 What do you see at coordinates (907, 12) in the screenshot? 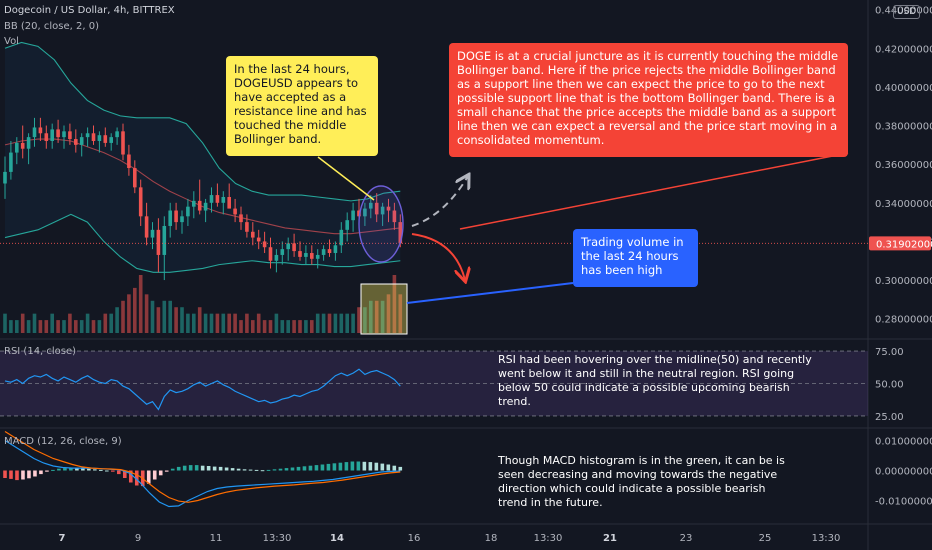
I see `currency-badge: USD` at bounding box center [907, 12].